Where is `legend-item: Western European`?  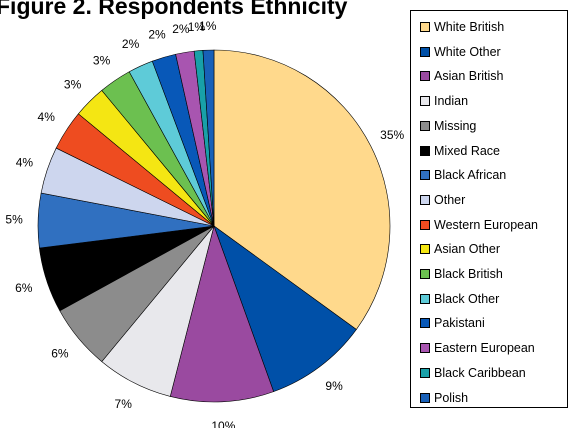 legend-item: Western European is located at coordinates (479, 225).